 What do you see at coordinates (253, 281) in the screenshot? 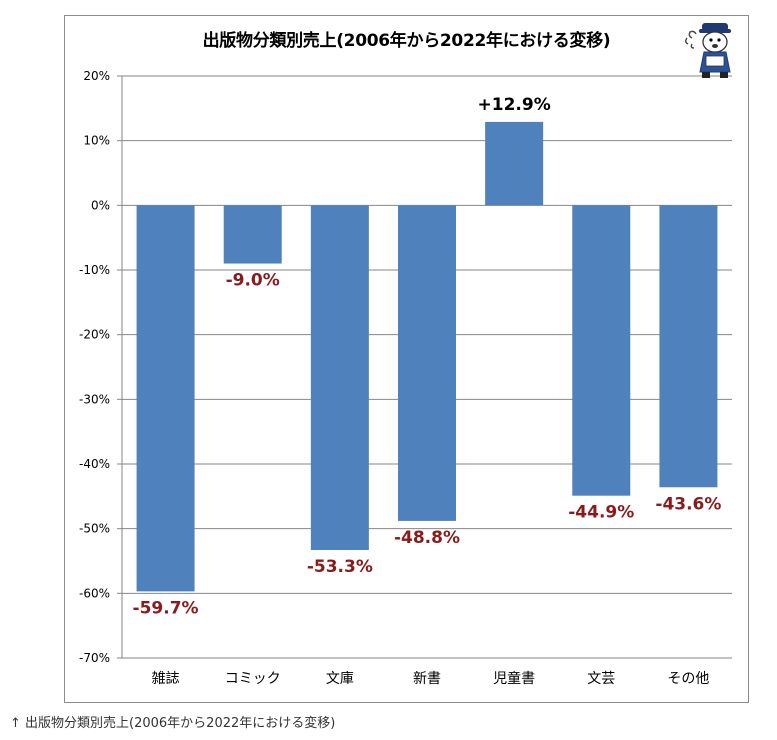
I see `data-label: -9.0%` at bounding box center [253, 281].